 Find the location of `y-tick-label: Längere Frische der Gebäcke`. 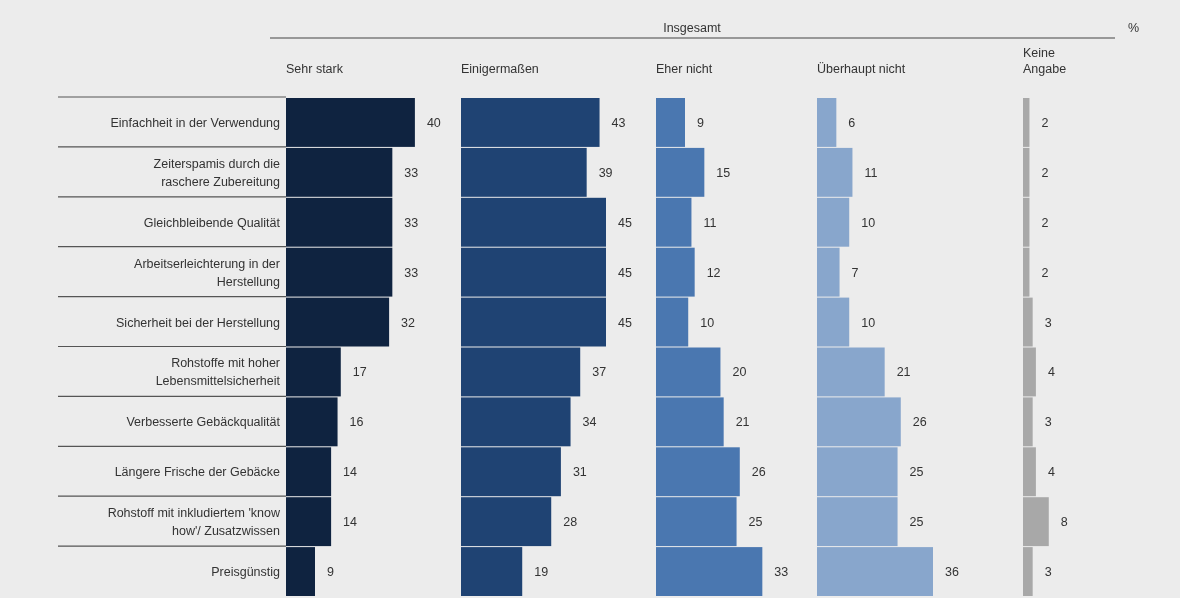

y-tick-label: Längere Frische der Gebäcke is located at coordinates (197, 472).